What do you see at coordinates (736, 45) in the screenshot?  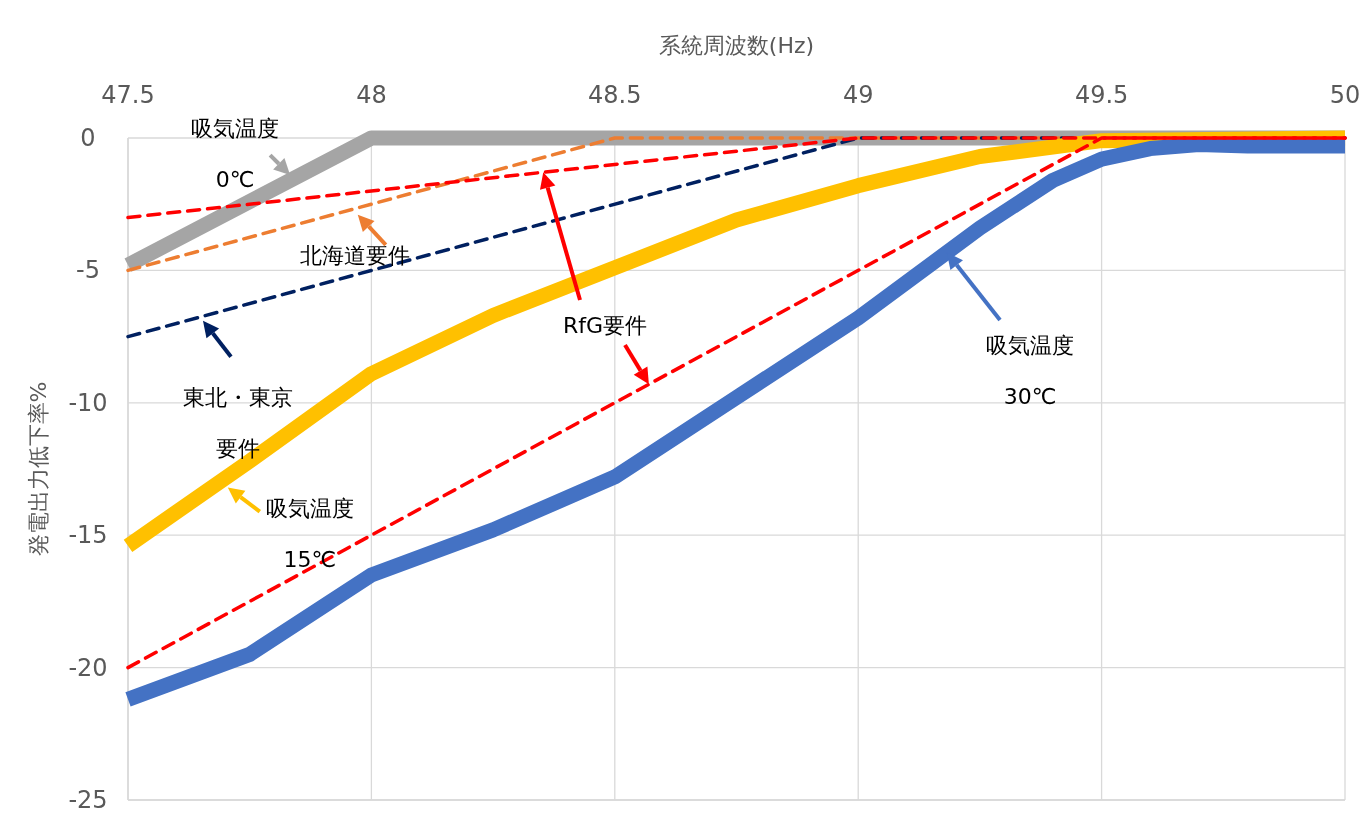 I see `x-axis-title: 系統周波数(Hz)` at bounding box center [736, 45].